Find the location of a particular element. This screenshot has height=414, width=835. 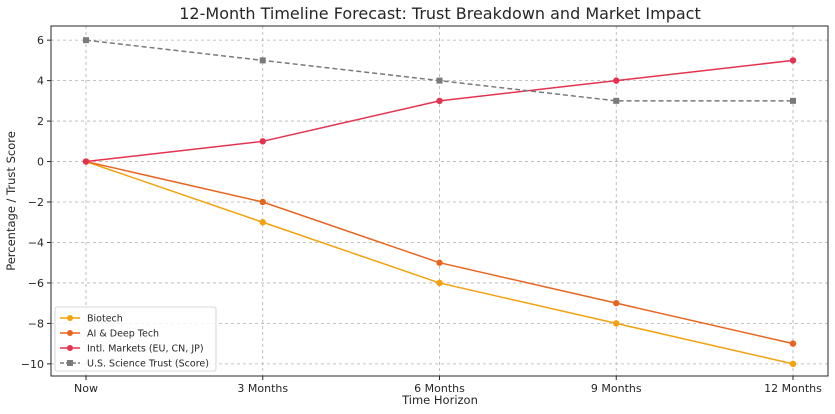

x-tick-label: Now is located at coordinates (86, 388).